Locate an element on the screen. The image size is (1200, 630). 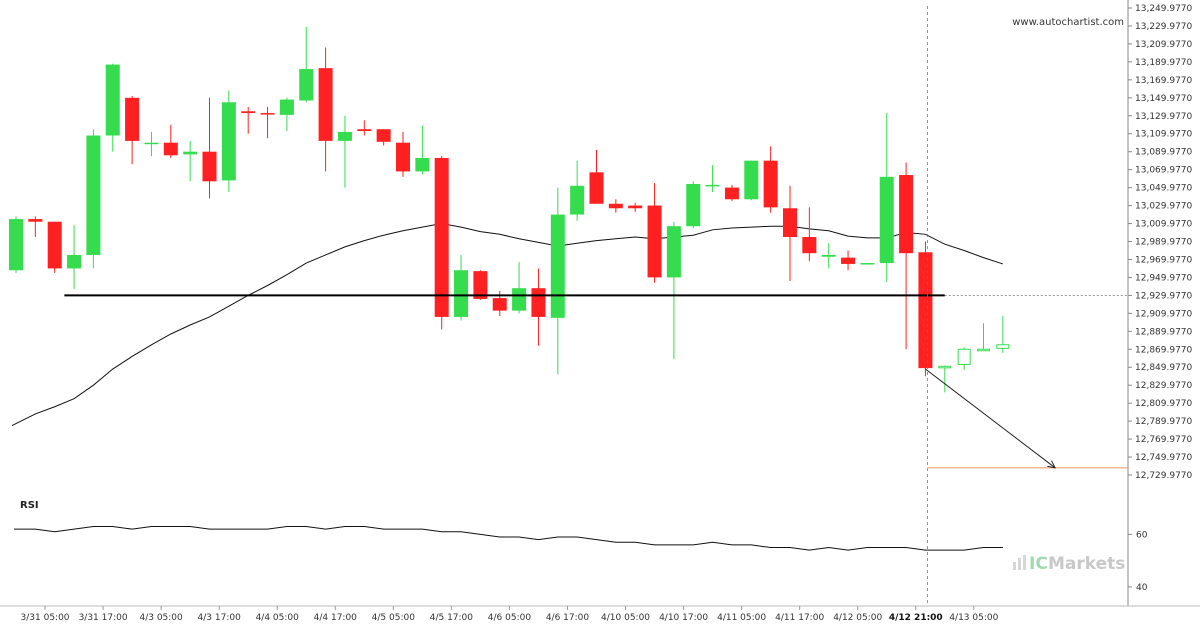
time-tick-label: 4/11 05:00 is located at coordinates (741, 618).